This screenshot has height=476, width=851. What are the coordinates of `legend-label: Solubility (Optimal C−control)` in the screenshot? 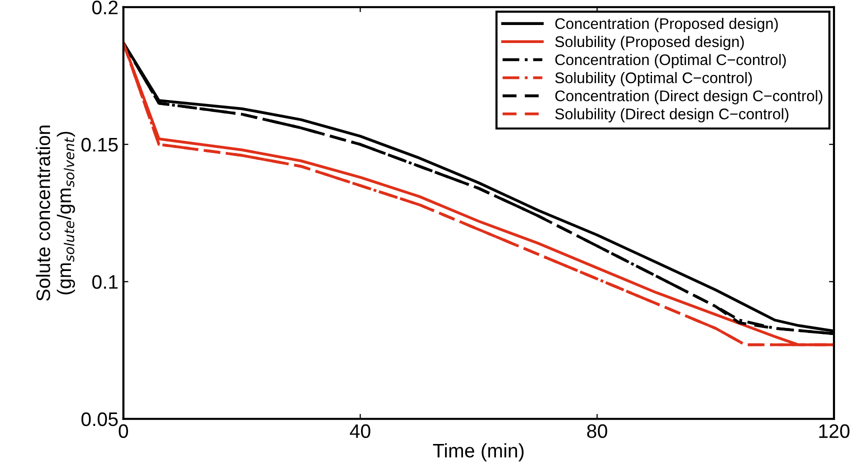 It's located at (653, 79).